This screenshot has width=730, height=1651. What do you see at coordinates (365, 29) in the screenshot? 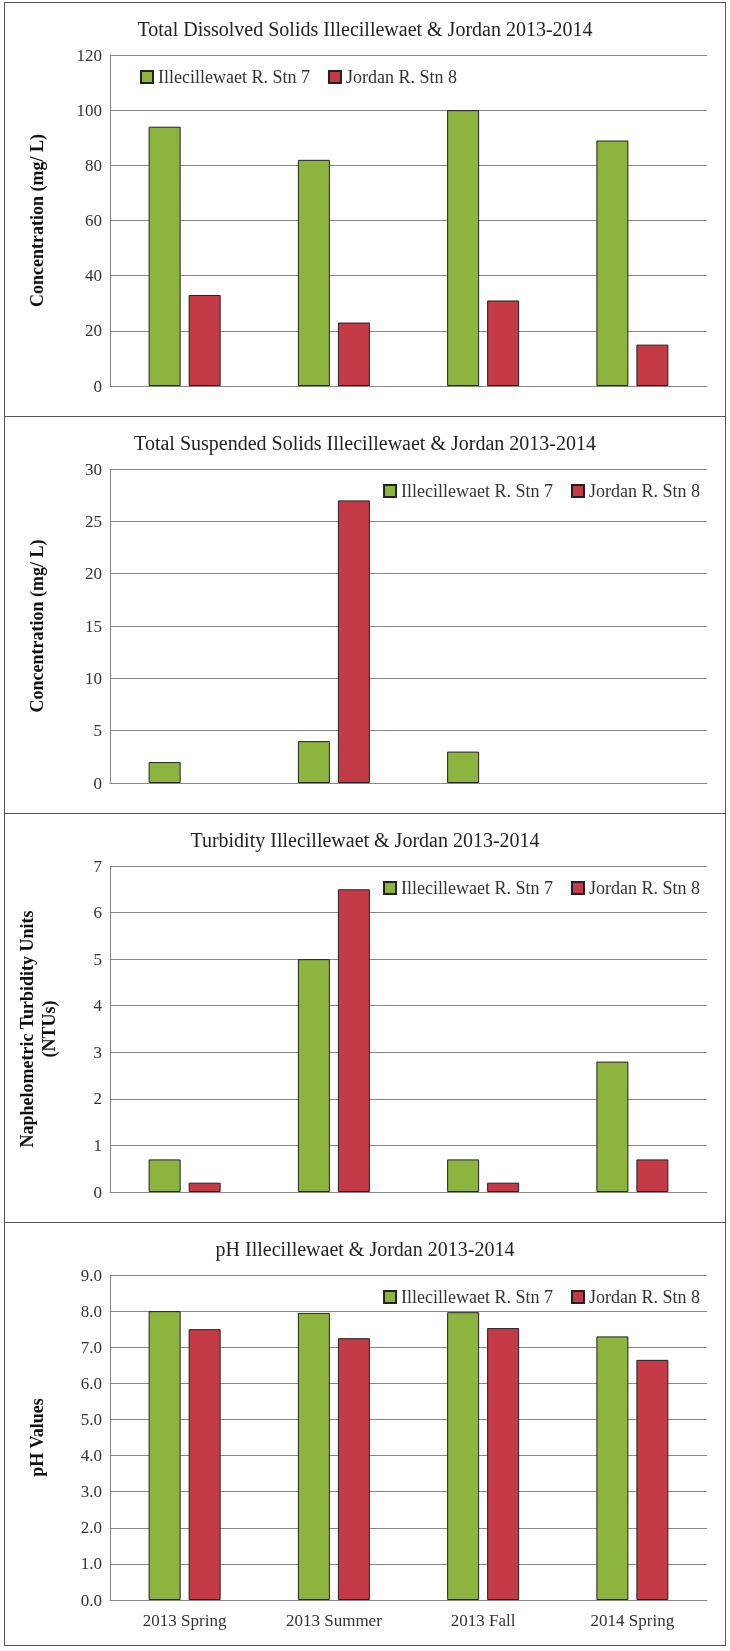
I see `chart-title: Total Dissolved Solids Illecillewaet & Jordan 2013-2014` at bounding box center [365, 29].